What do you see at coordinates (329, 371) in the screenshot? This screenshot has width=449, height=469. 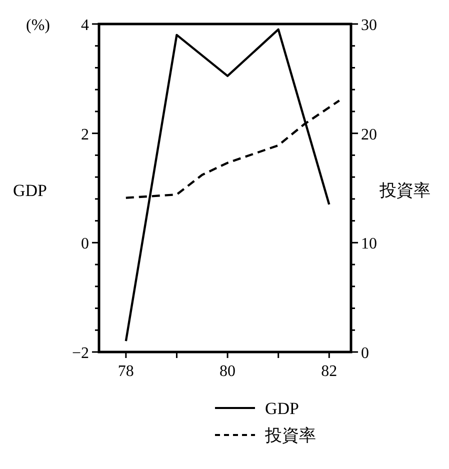 I see `x-tick: 82` at bounding box center [329, 371].